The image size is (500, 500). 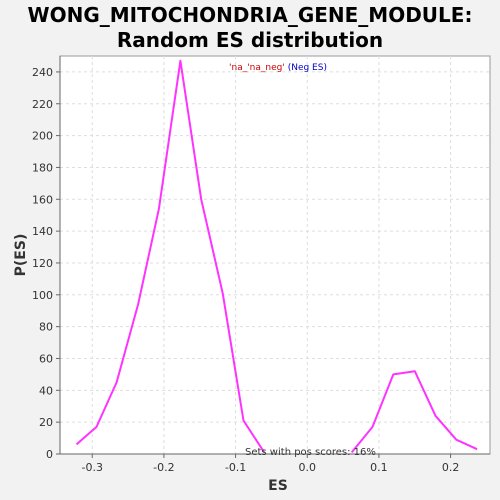 I want to click on y-tick-label: 220, so click(x=42, y=104).